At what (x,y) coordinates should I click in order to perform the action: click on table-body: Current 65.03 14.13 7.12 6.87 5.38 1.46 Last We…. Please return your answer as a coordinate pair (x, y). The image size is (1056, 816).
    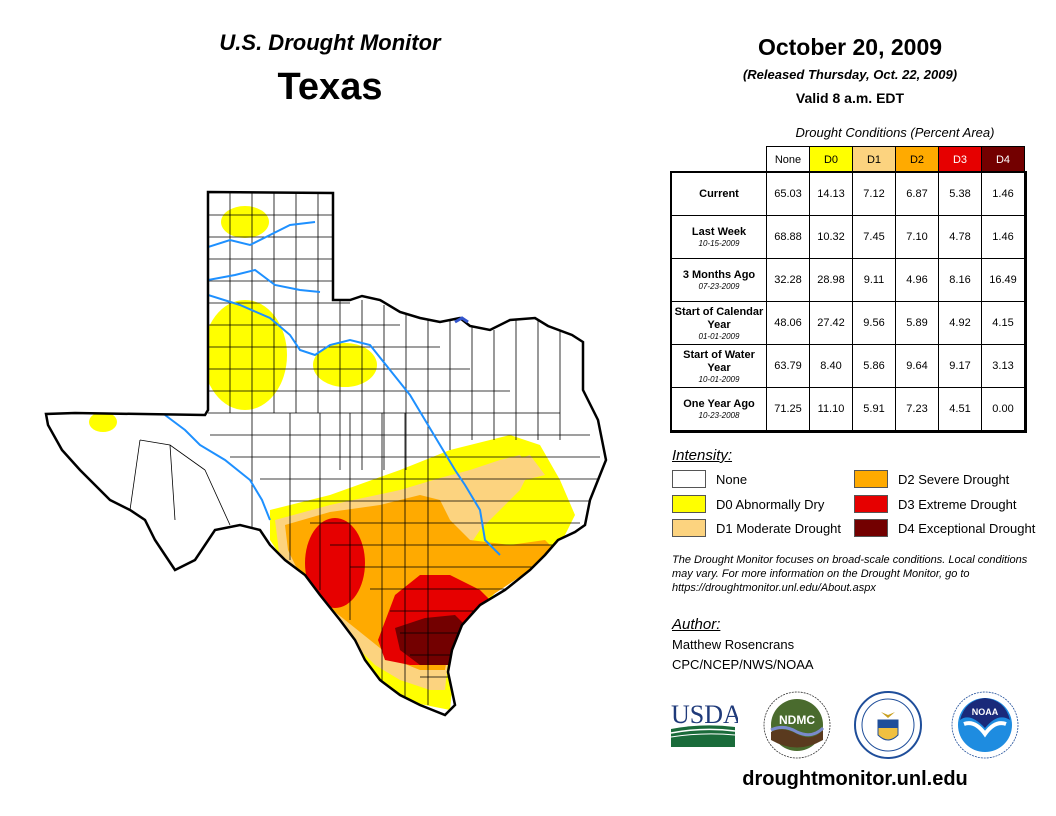
    Looking at the image, I should click on (848, 301).